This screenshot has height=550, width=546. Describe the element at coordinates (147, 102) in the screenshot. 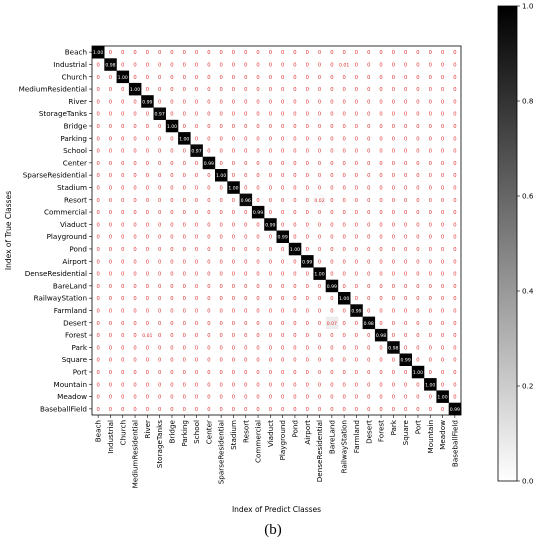

I see `cell-value-label: 0.99` at that location.